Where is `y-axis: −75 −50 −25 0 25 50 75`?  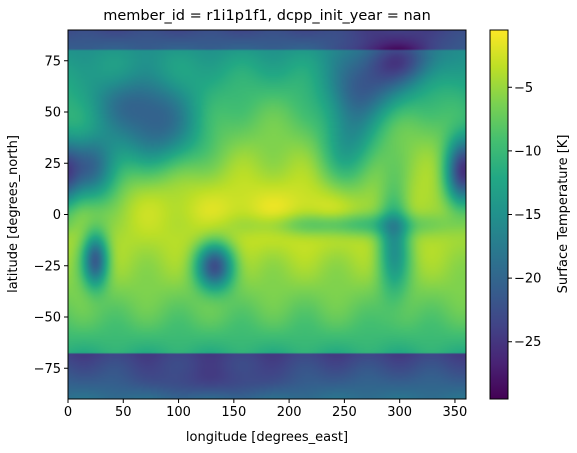
y-axis: −75 −50 −25 0 25 50 75 is located at coordinates (51, 215).